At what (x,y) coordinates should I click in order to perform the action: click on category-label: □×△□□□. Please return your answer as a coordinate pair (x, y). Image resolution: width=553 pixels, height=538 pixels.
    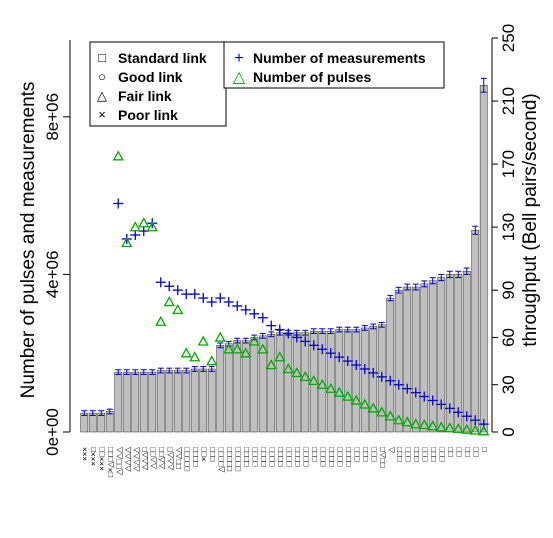
    Looking at the image, I should click on (110, 462).